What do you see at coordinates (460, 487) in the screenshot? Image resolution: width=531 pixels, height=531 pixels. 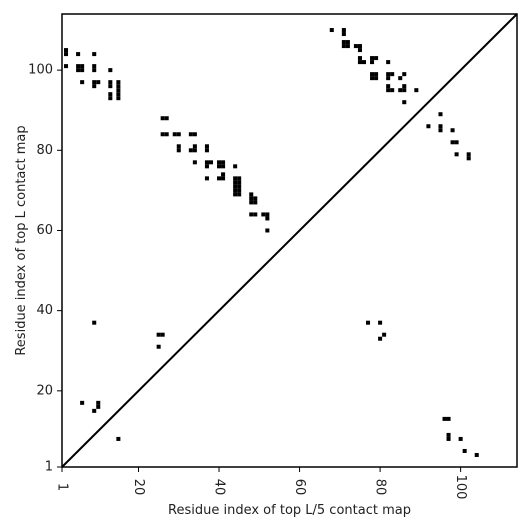 I see `x-tick-label: 100` at bounding box center [460, 487].